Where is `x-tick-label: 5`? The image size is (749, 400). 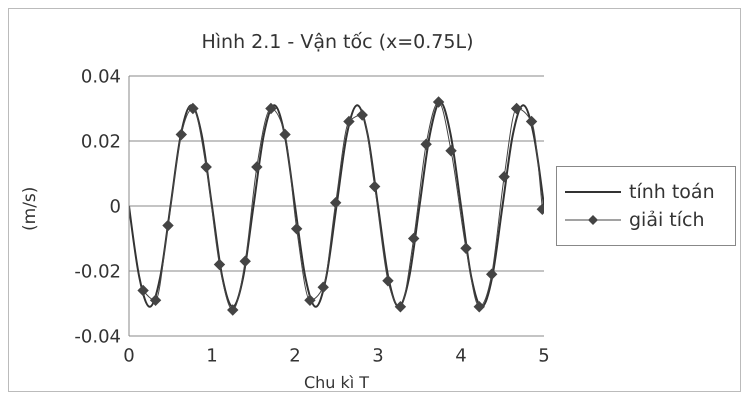 x-tick-label: 5 is located at coordinates (544, 356).